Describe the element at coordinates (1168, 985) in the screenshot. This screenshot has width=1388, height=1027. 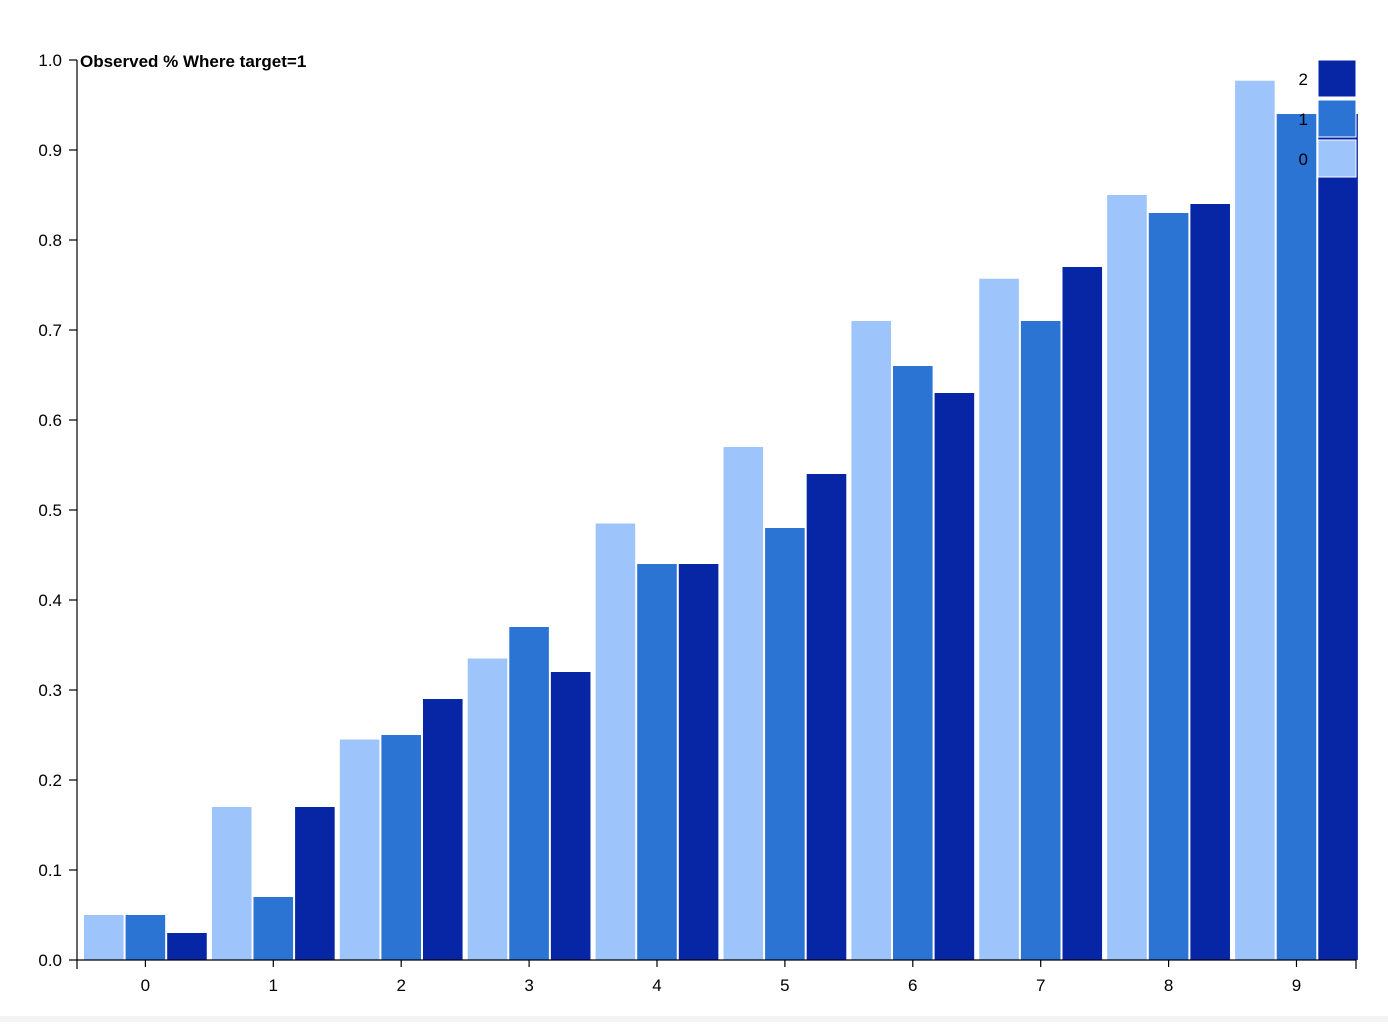
I see `x-tick-label: 8` at that location.